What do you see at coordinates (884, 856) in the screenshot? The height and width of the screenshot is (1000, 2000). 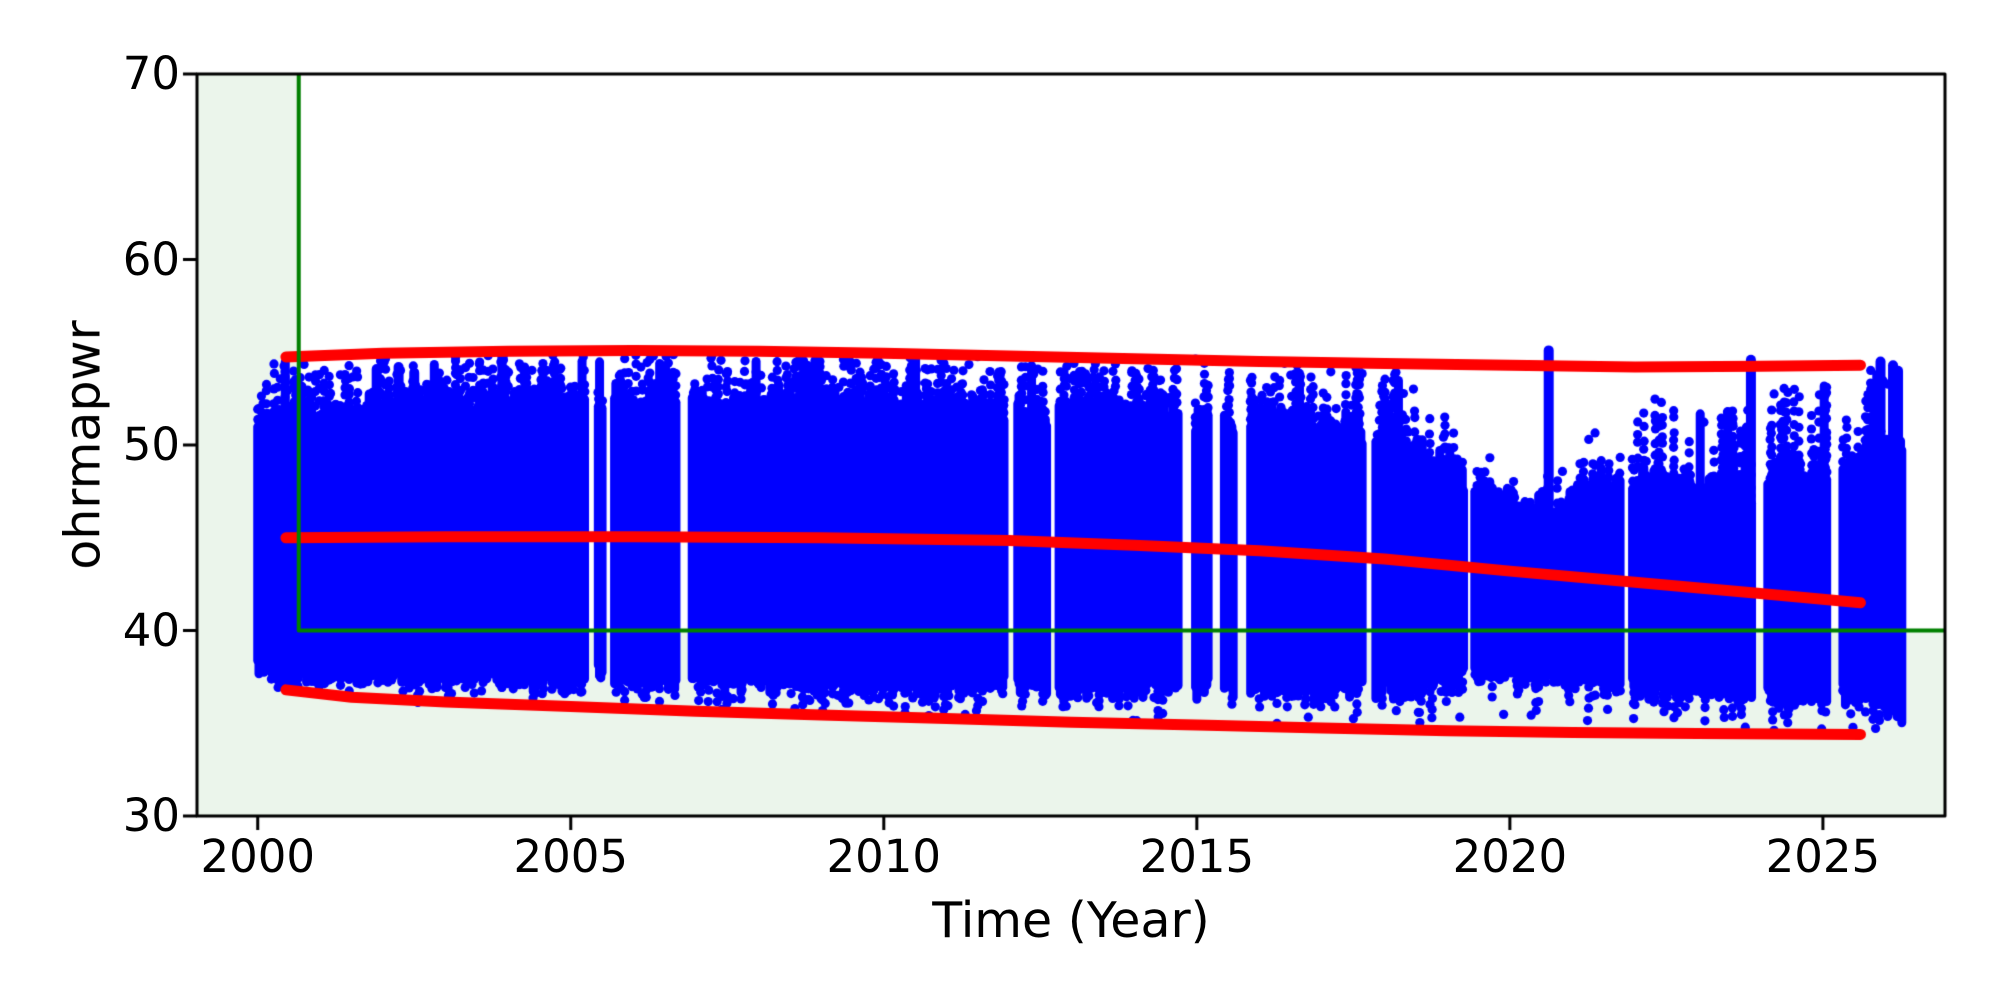 I see `x-tick-label: 2010` at bounding box center [884, 856].